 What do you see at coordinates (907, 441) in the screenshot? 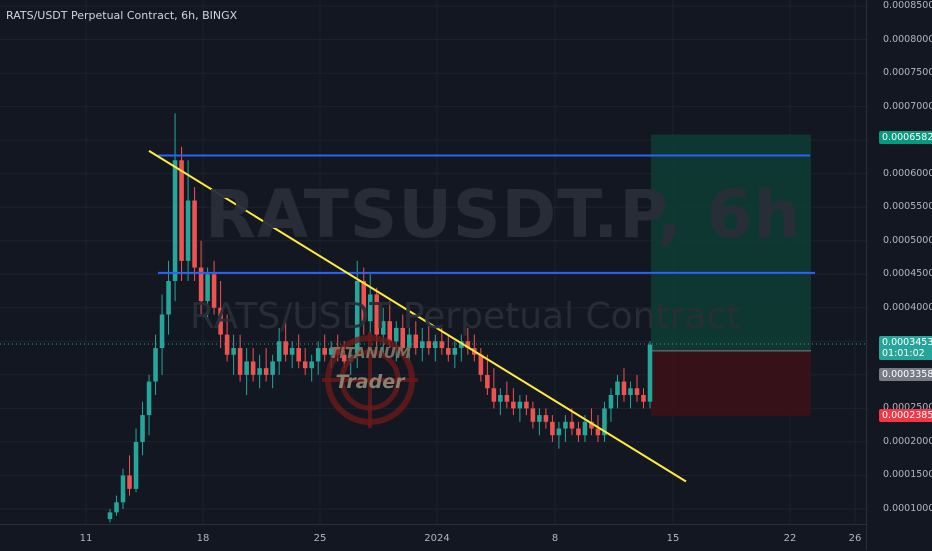
I see `price-tick-label: 0.0002000` at bounding box center [907, 441].